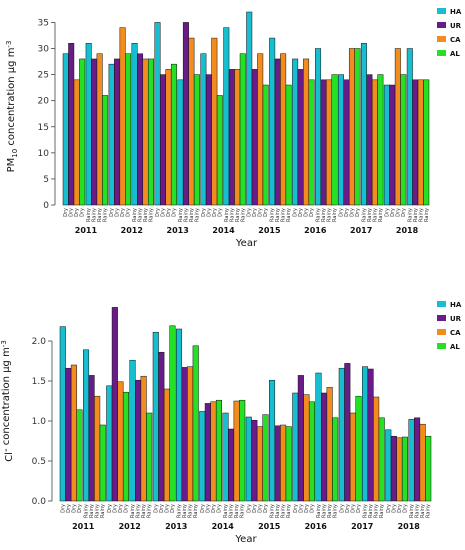 The width and height of the screenshot is (465, 550). I want to click on legend-label-ur: UR, so click(456, 26).